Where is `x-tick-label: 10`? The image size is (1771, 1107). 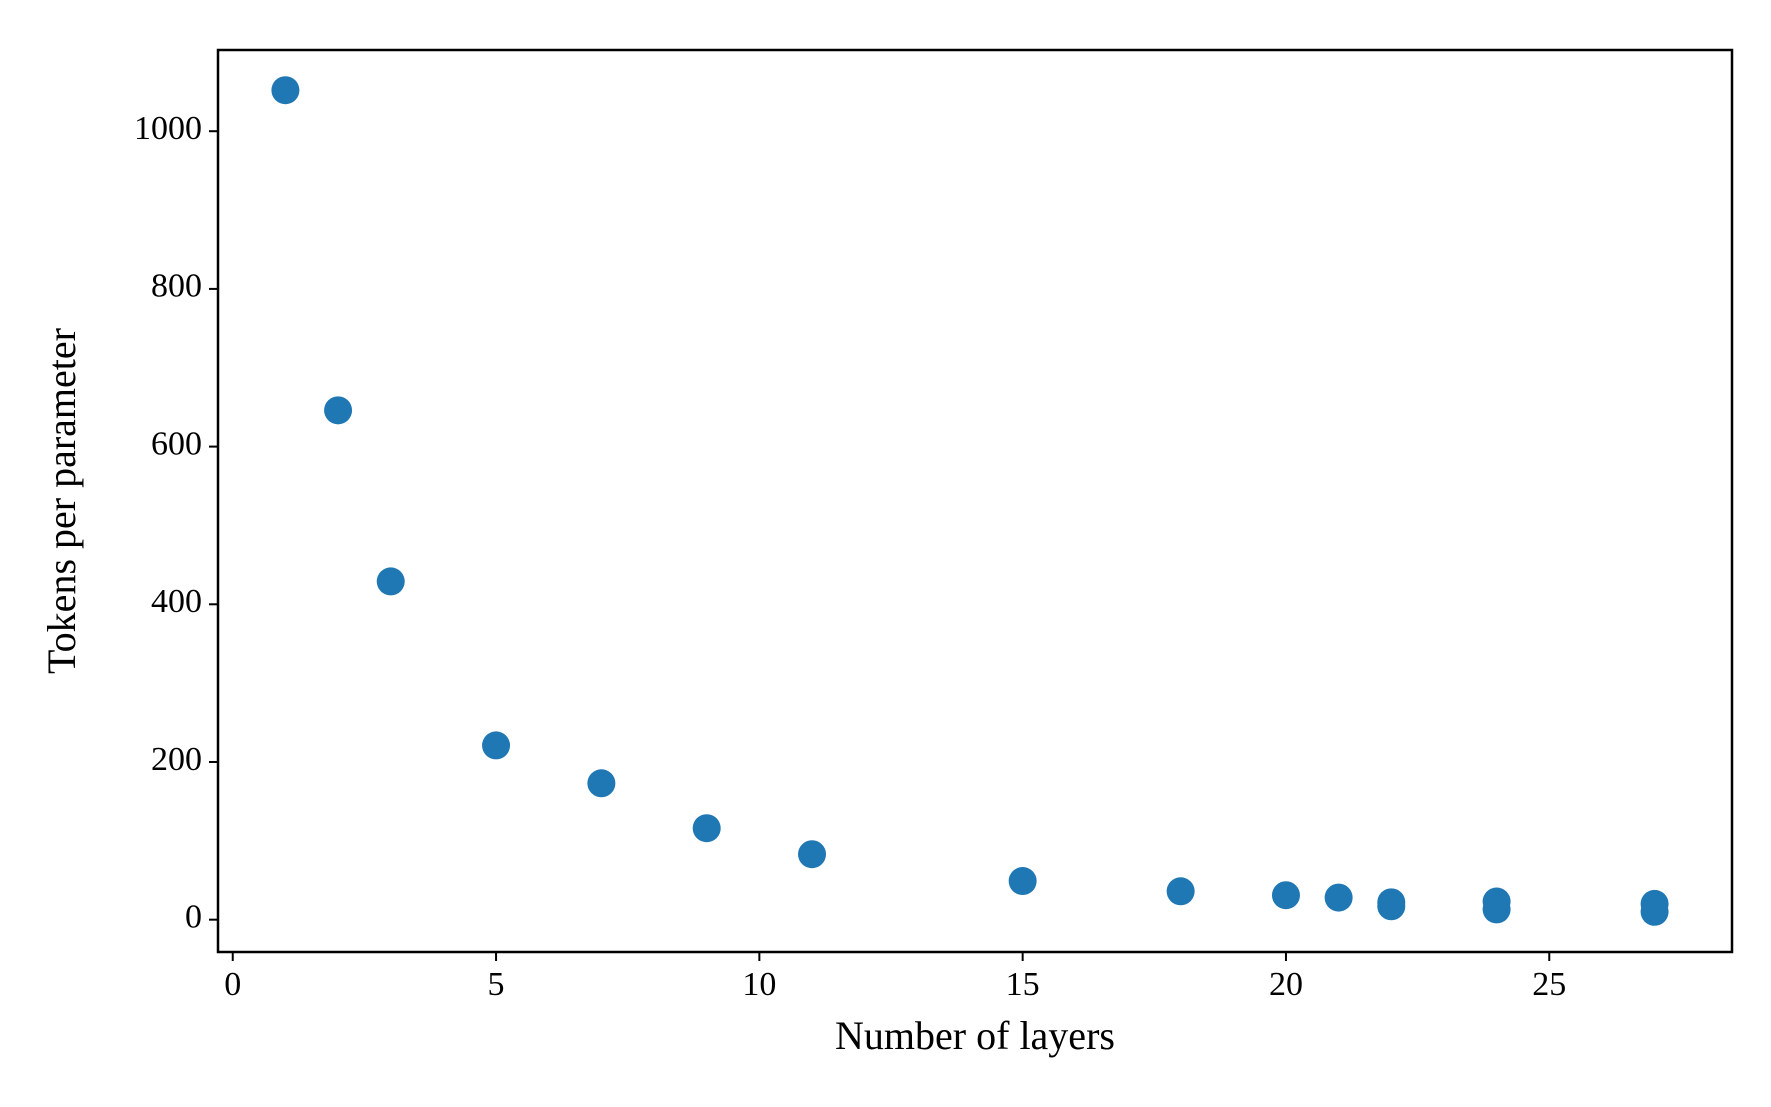
x-tick-label: 10 is located at coordinates (759, 984).